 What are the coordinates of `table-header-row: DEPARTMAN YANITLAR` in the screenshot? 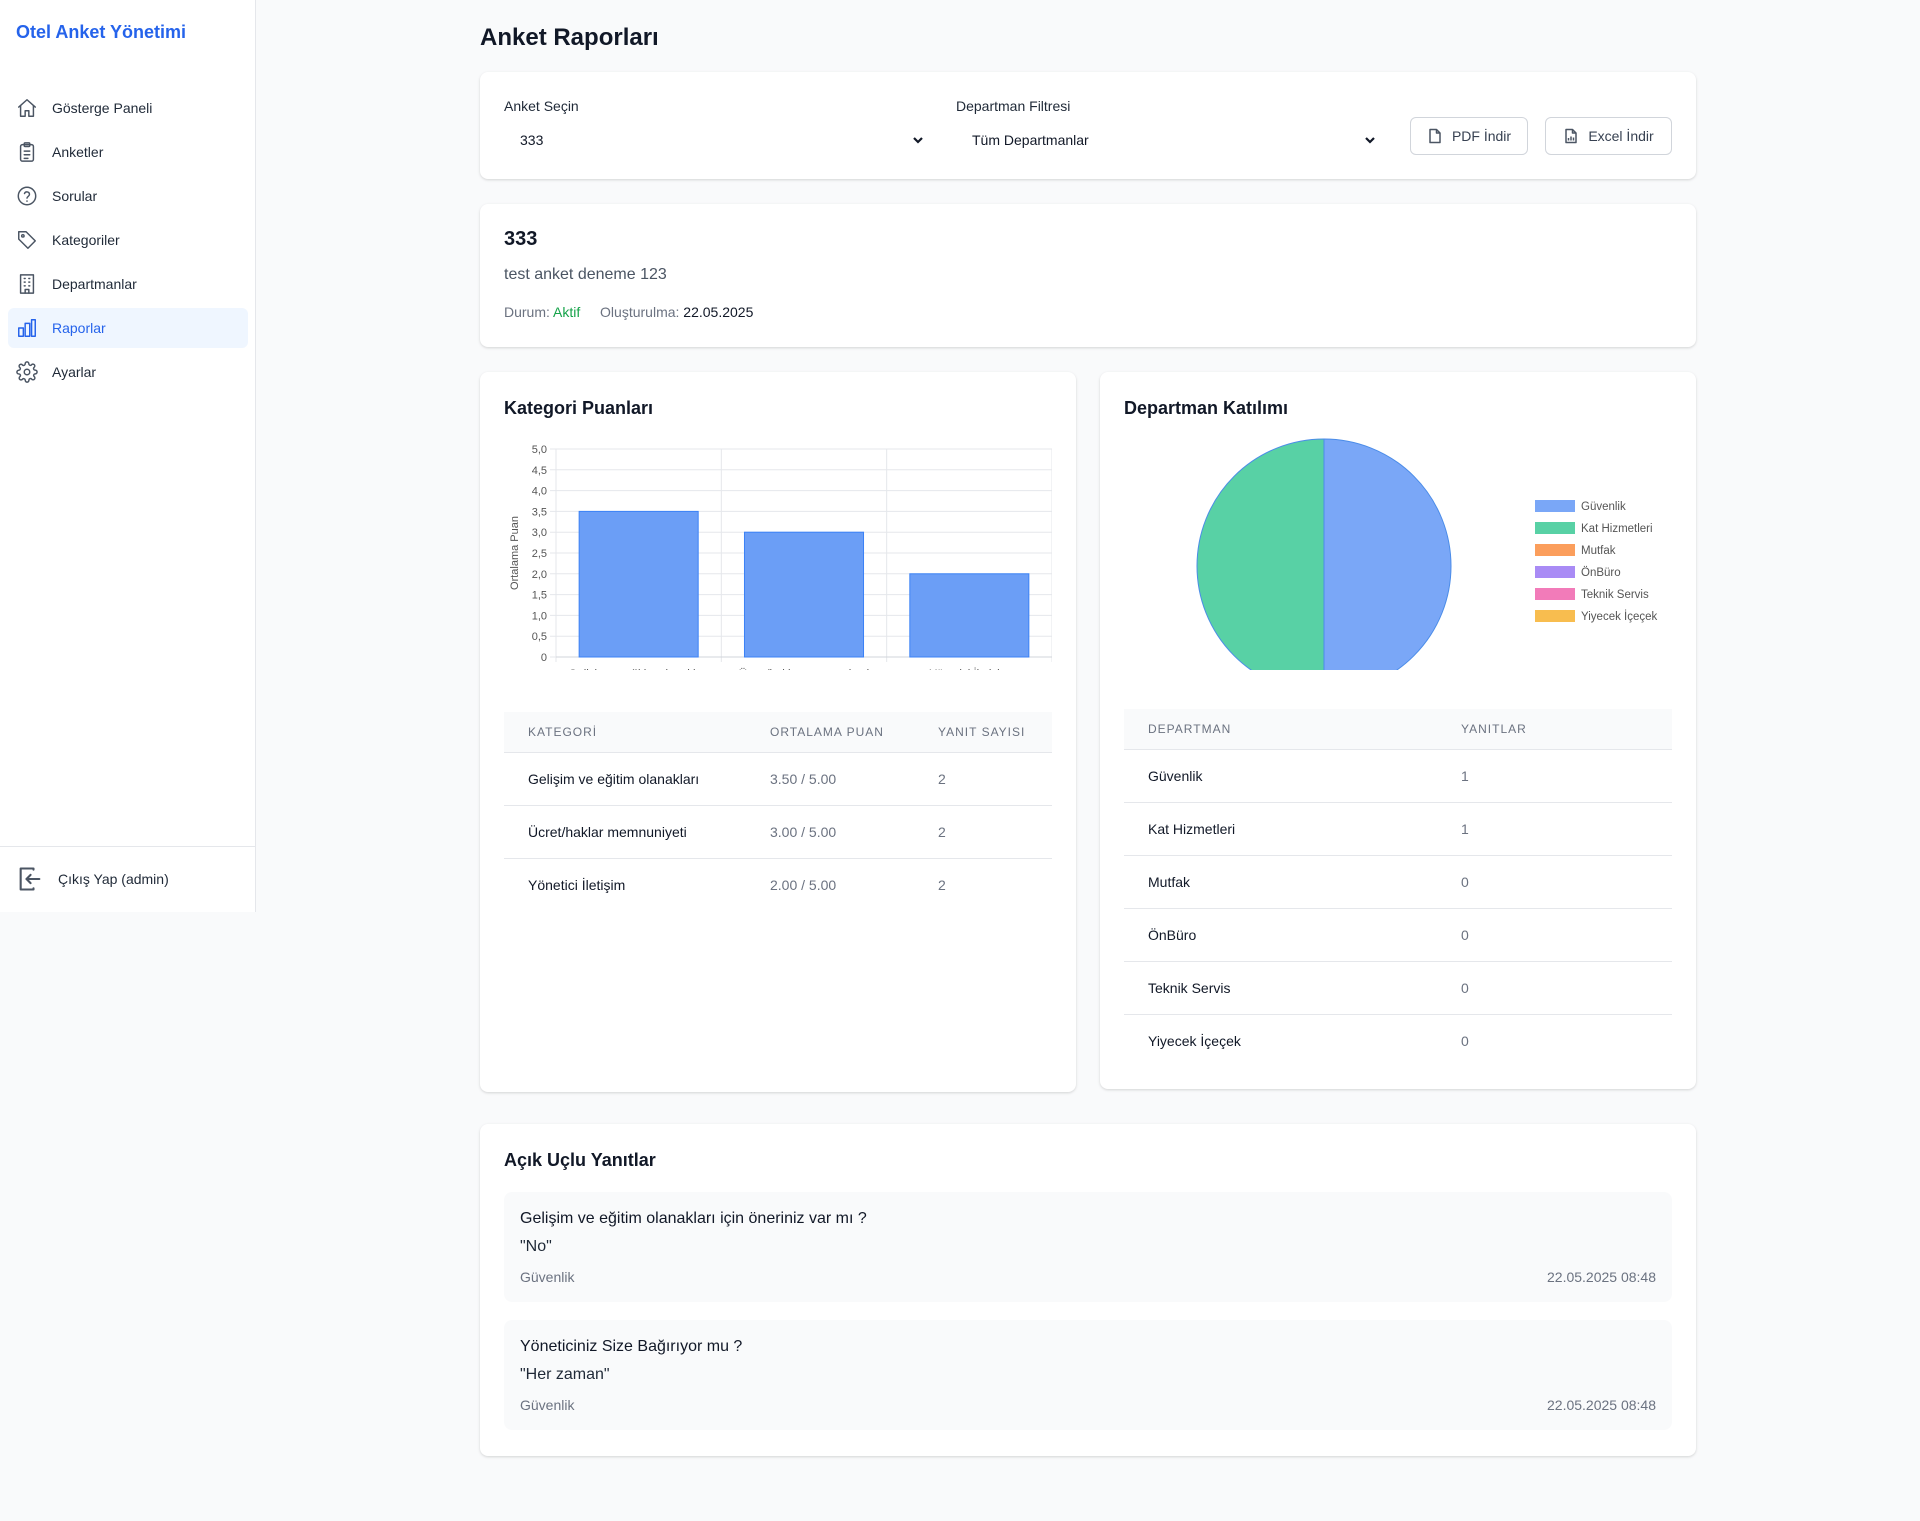 It's located at (1398, 729).